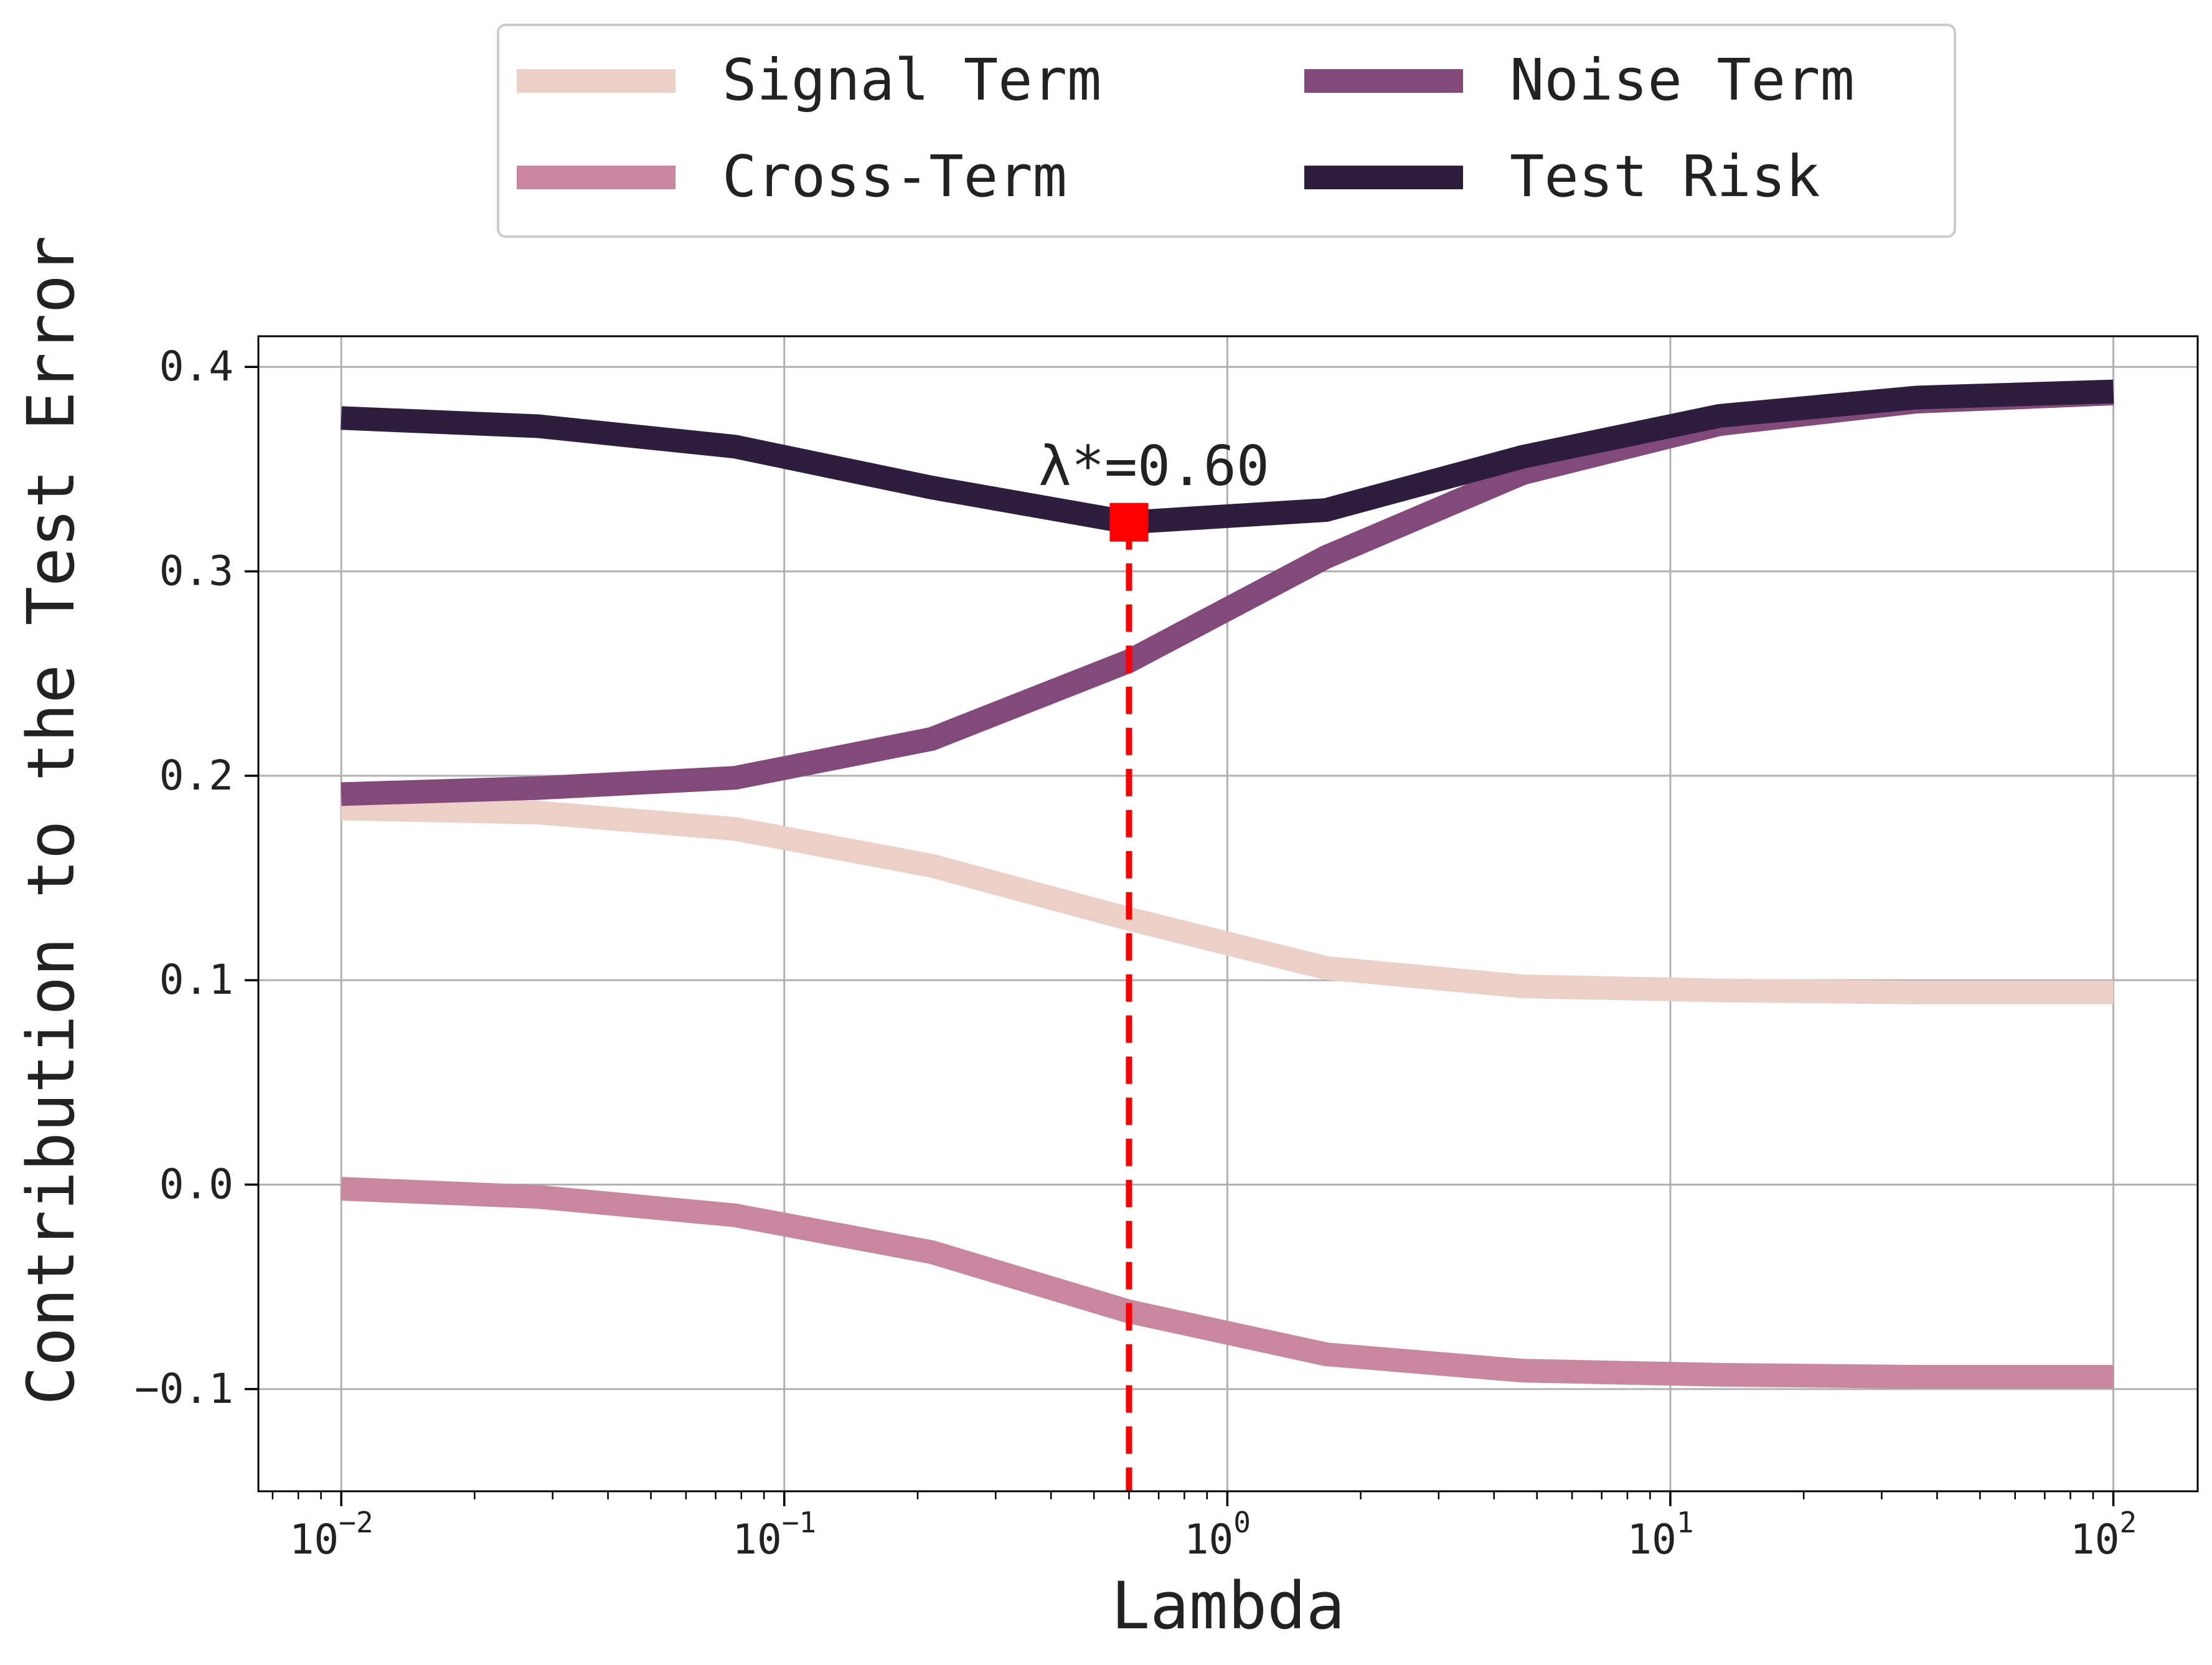 Image resolution: width=2212 pixels, height=1665 pixels. Describe the element at coordinates (183, 1389) in the screenshot. I see `y-tick-label: −0.1` at that location.